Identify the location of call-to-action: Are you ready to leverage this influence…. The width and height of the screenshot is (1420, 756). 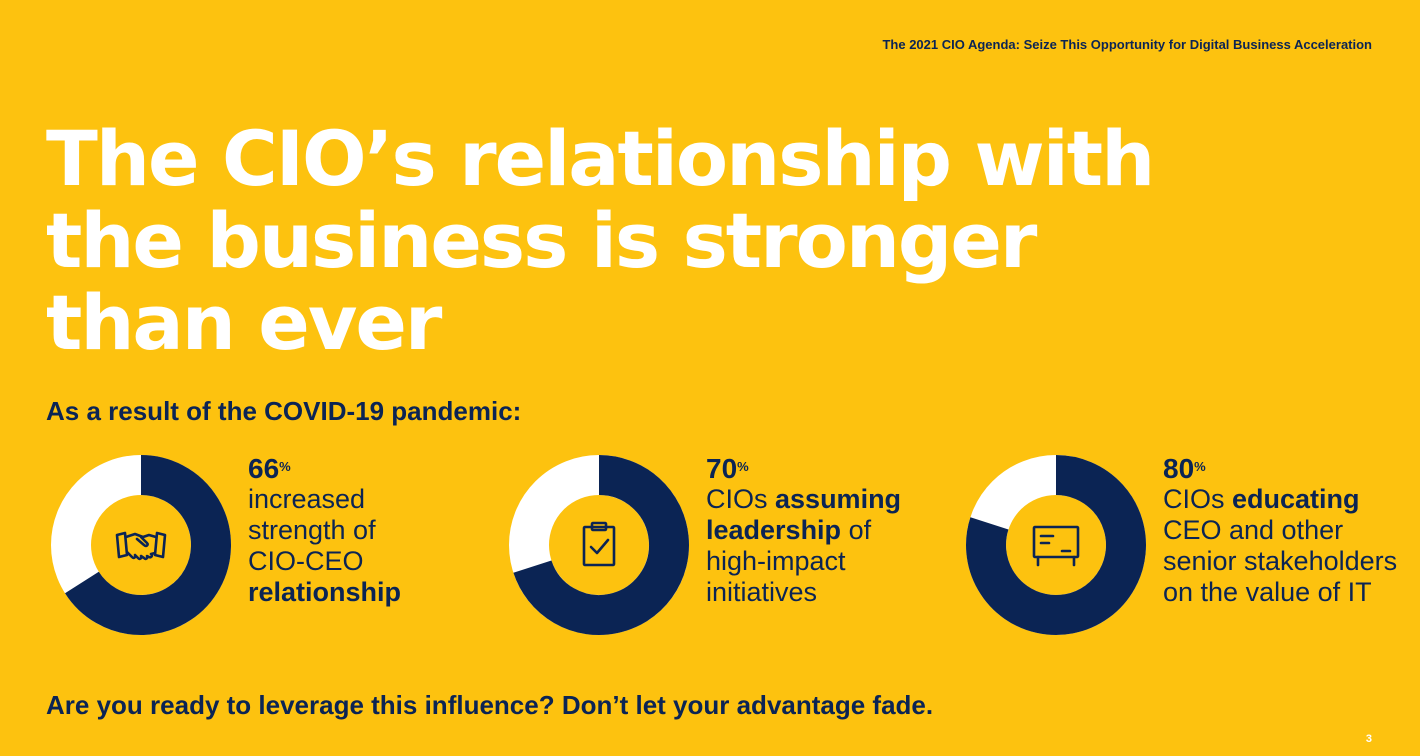
(490, 705).